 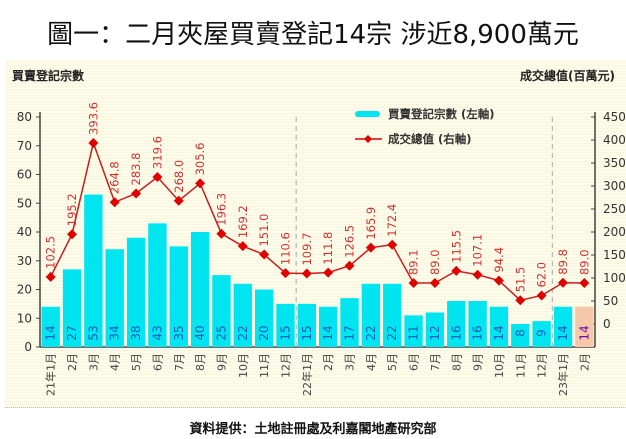 What do you see at coordinates (614, 186) in the screenshot?
I see `right-tick-label: 300` at bounding box center [614, 186].